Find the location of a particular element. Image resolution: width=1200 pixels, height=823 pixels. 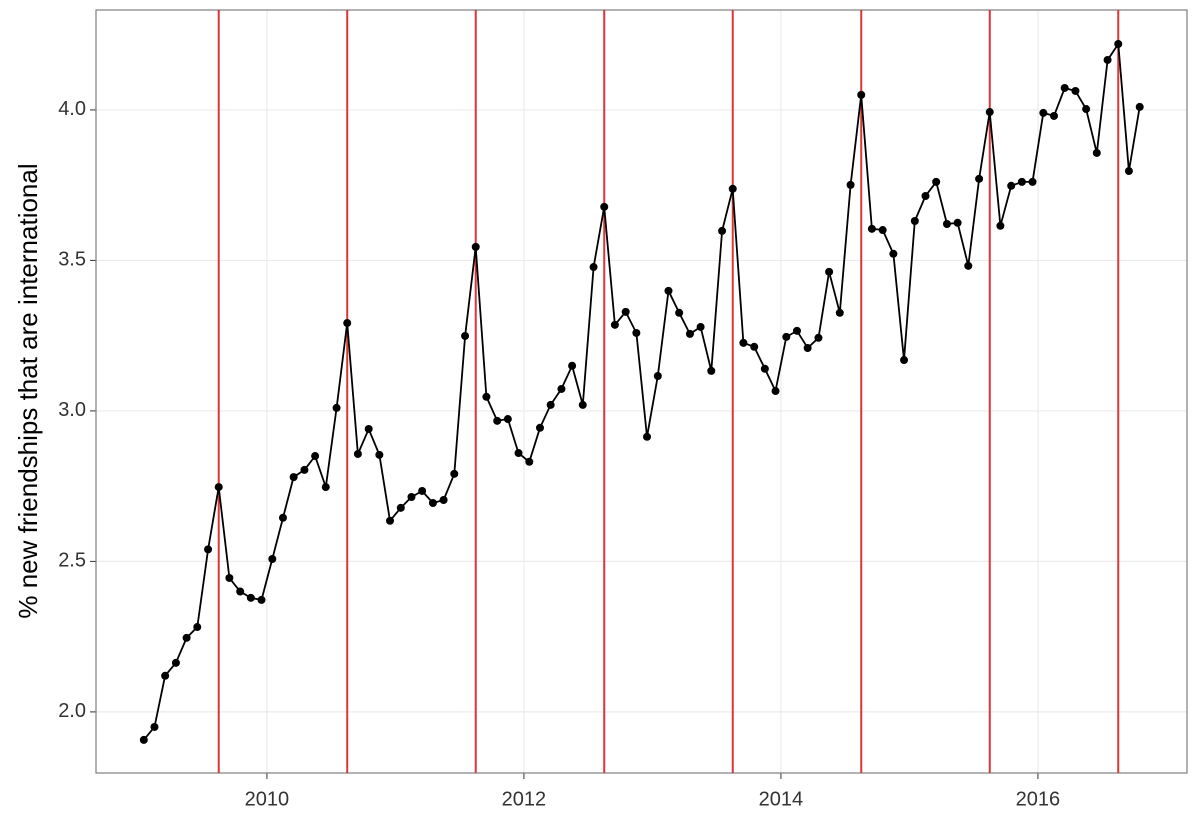

y-tick-label: 3.5 is located at coordinates (72, 260).